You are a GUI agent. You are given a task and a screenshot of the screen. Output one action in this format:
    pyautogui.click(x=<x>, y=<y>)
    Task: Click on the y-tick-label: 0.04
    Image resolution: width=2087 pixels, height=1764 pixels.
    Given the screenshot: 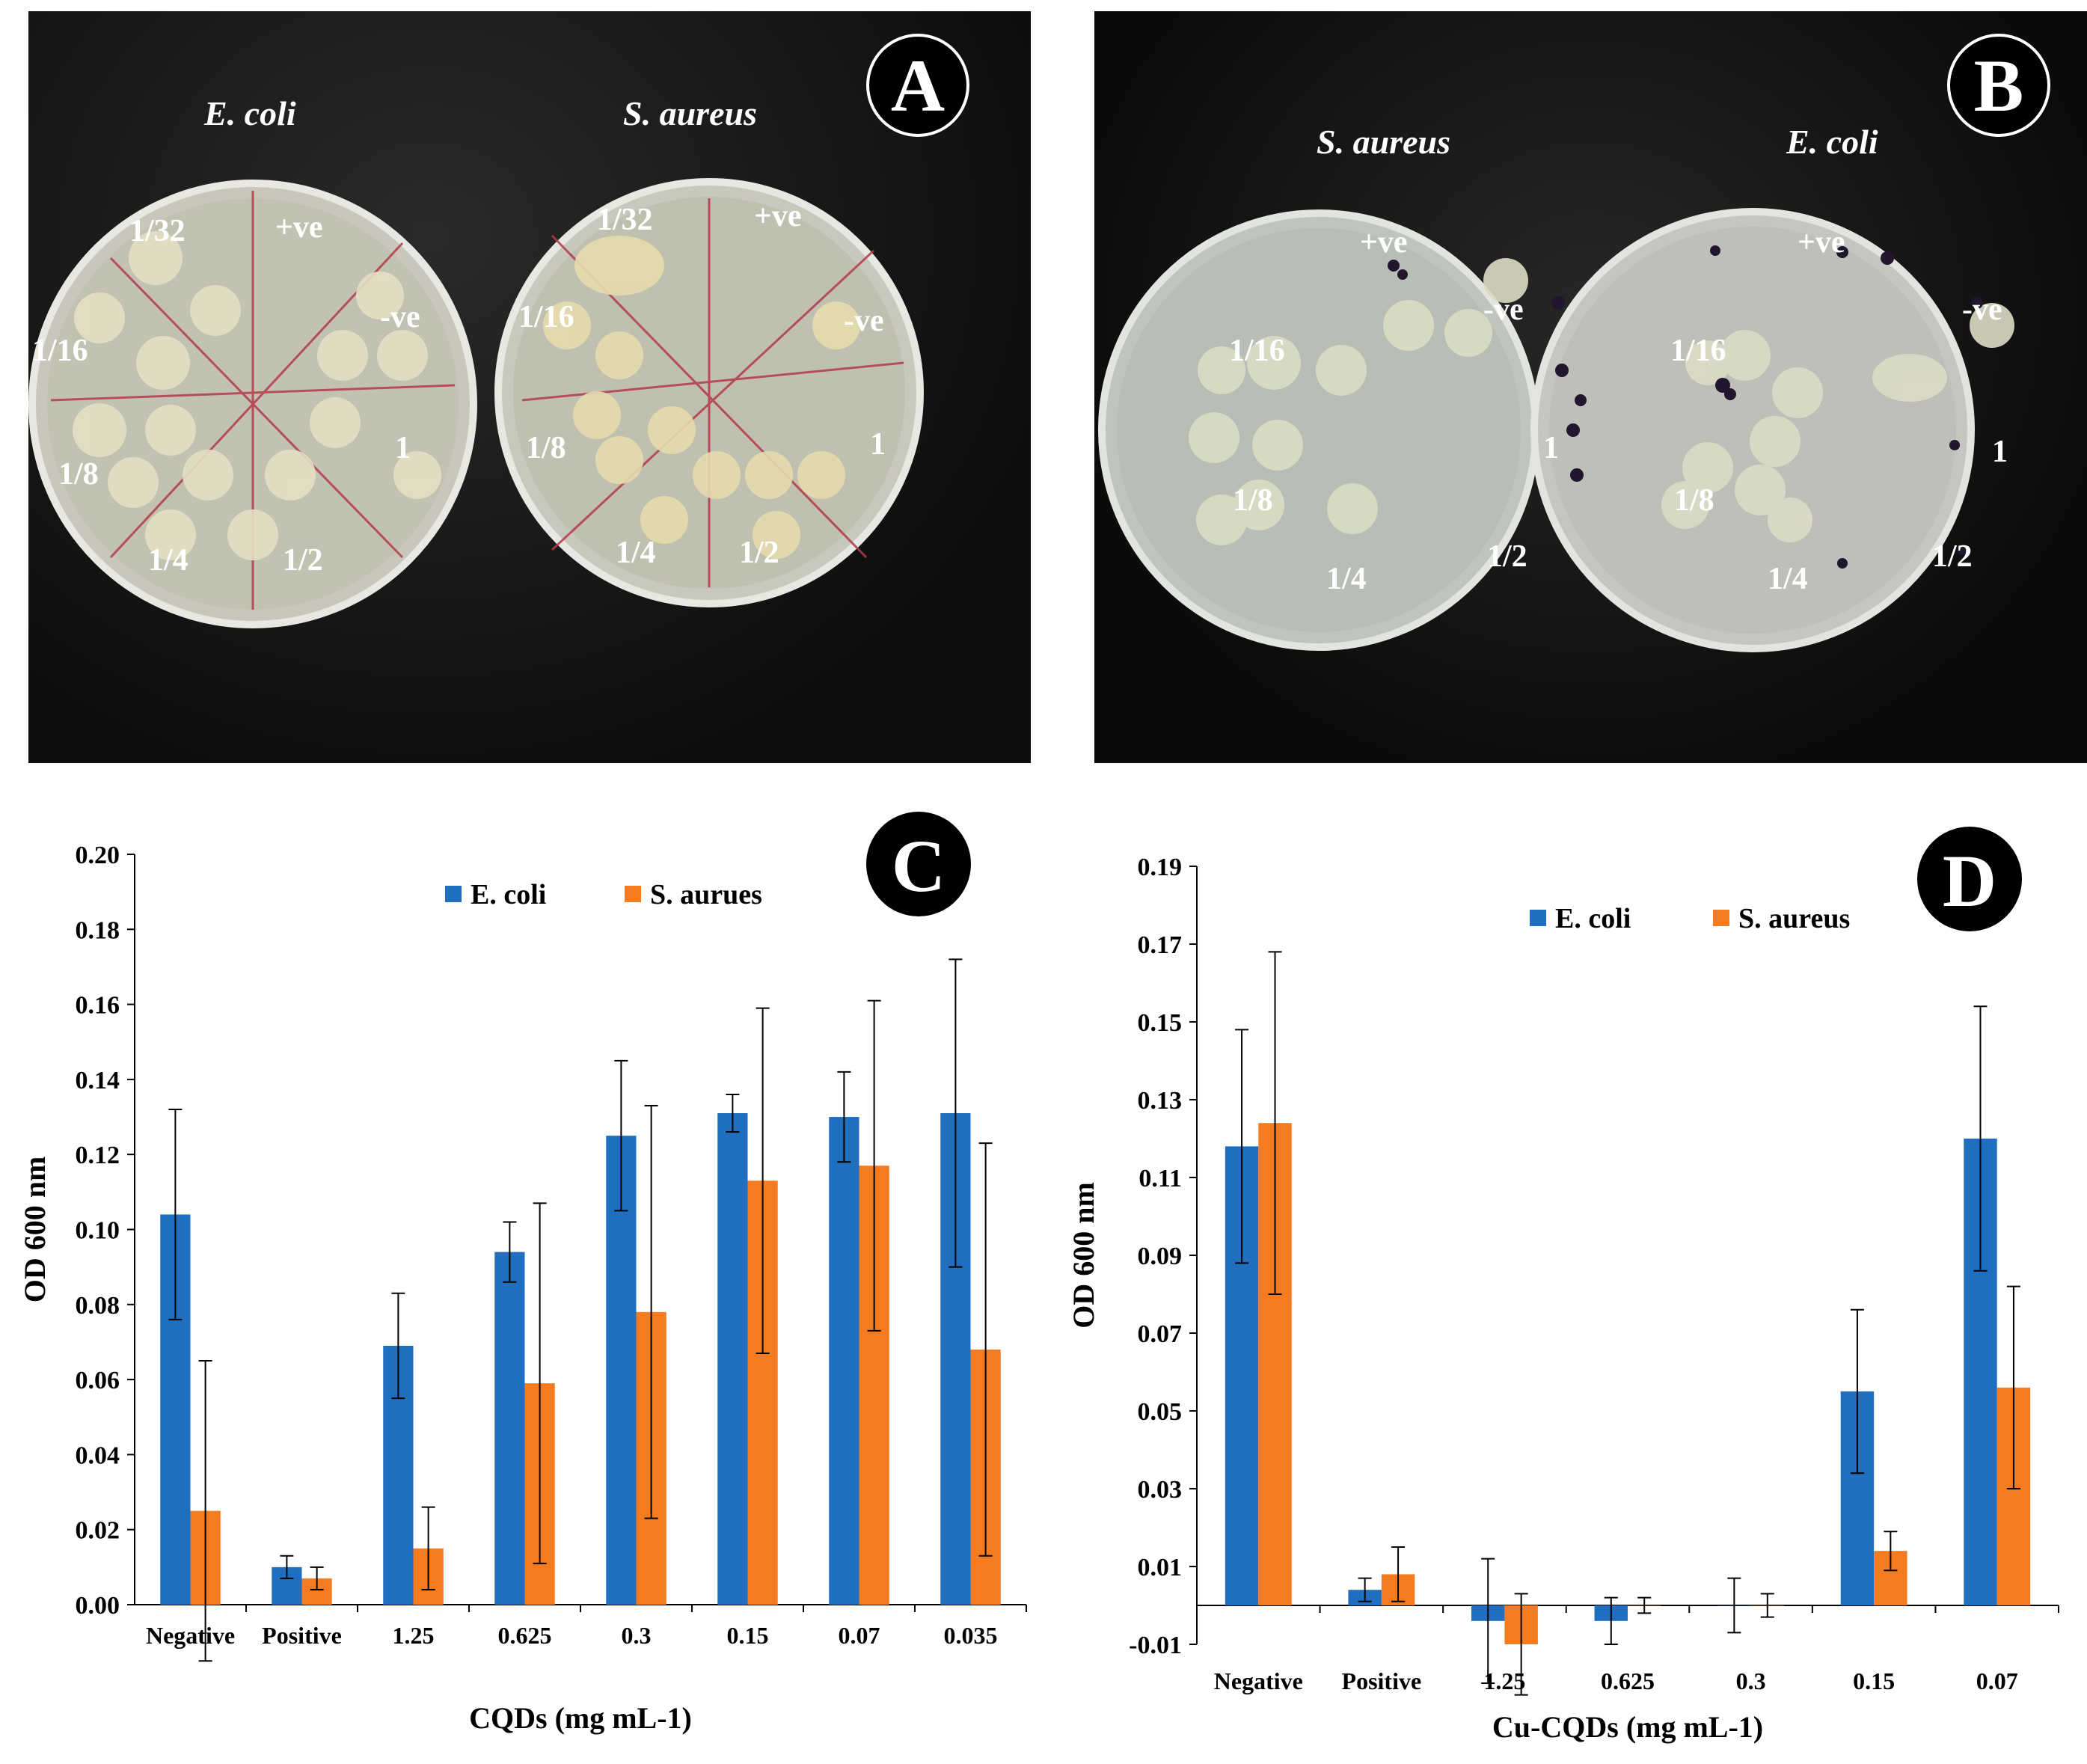 What is the action you would take?
    pyautogui.click(x=98, y=1456)
    